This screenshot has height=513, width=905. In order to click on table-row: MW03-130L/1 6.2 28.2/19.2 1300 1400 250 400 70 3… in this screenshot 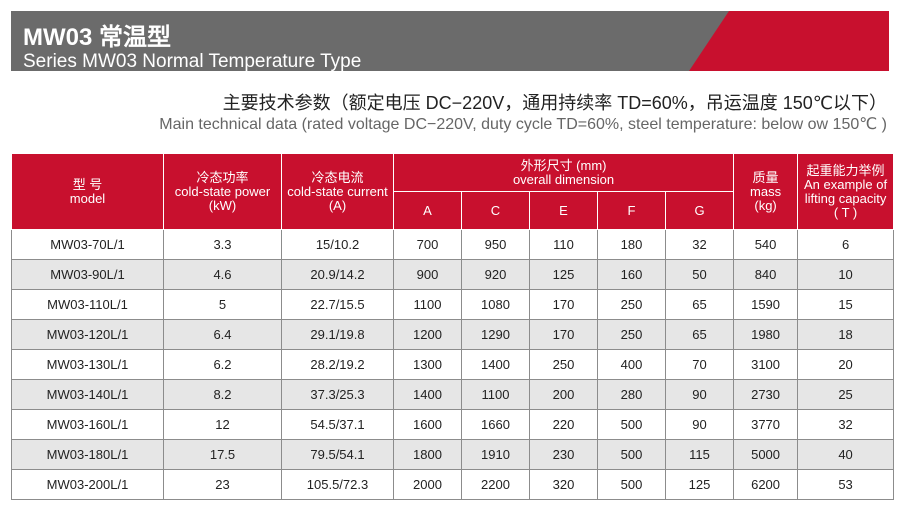, I will do `click(453, 364)`.